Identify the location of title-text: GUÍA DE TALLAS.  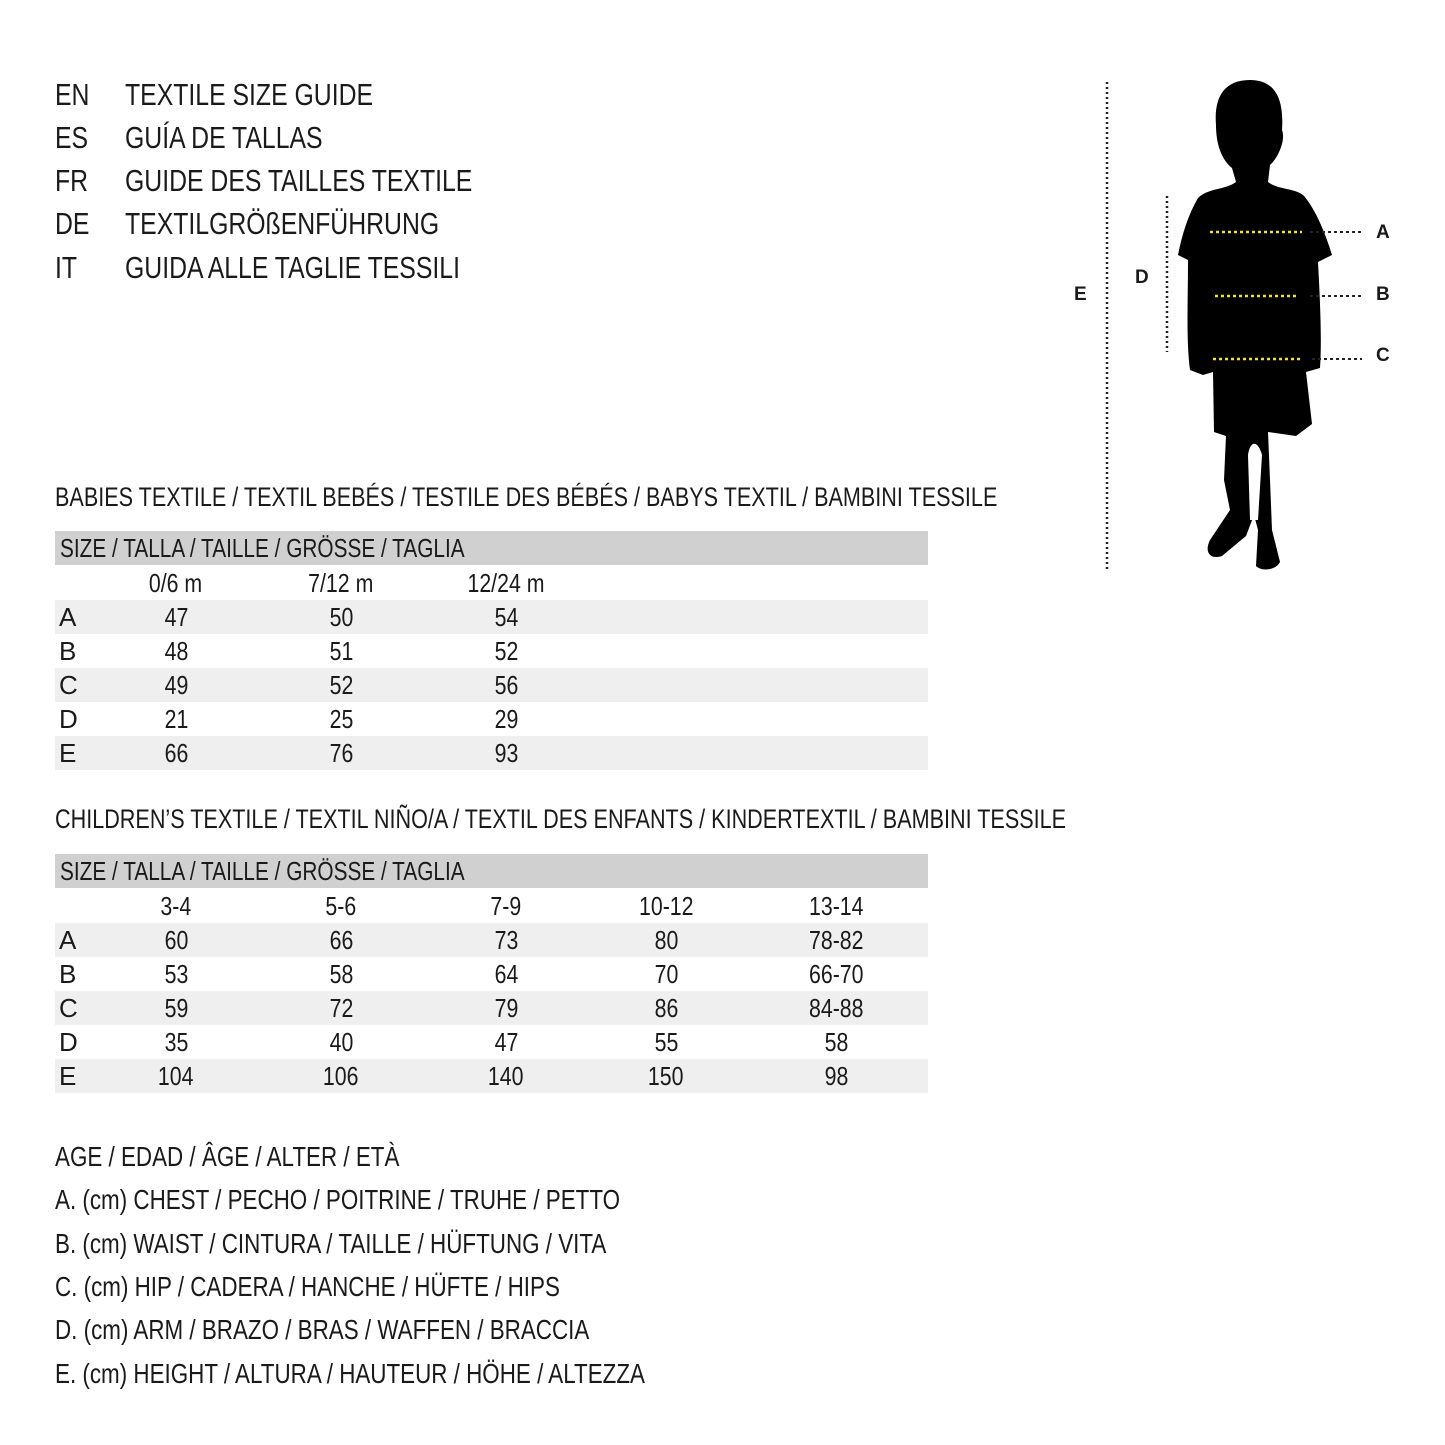
(224, 137).